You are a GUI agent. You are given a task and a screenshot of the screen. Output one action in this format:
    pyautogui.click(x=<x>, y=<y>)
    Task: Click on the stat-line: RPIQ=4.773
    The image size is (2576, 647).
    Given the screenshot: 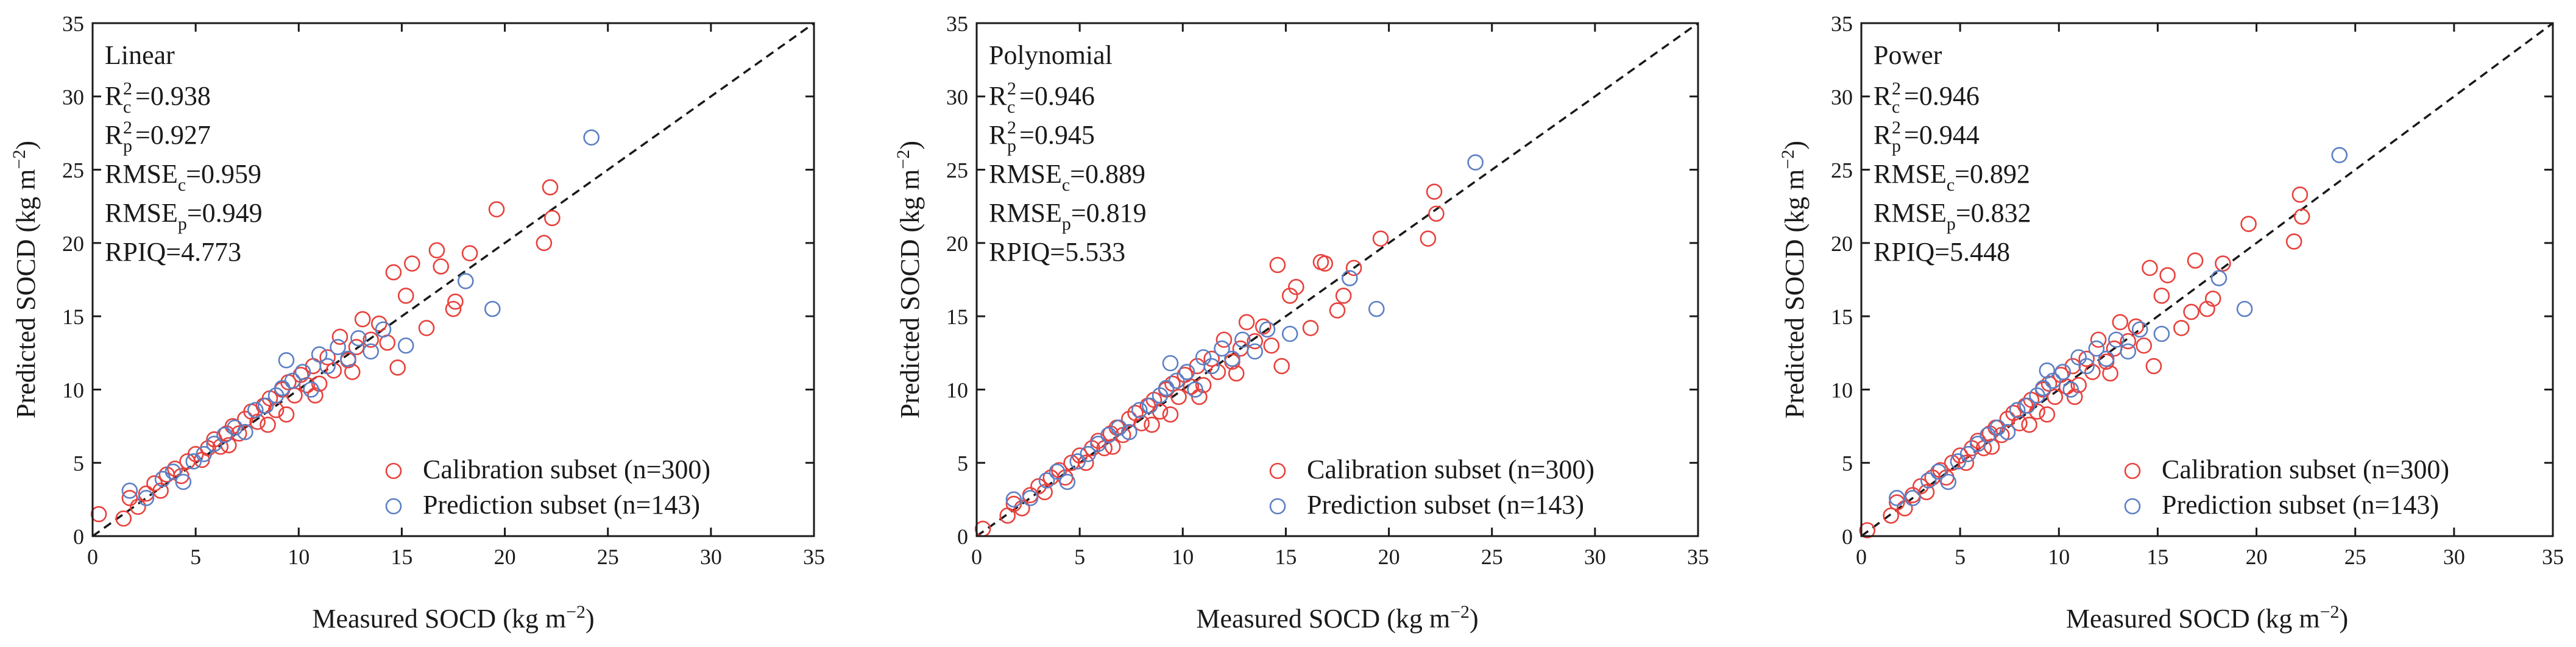 What is the action you would take?
    pyautogui.click(x=173, y=252)
    